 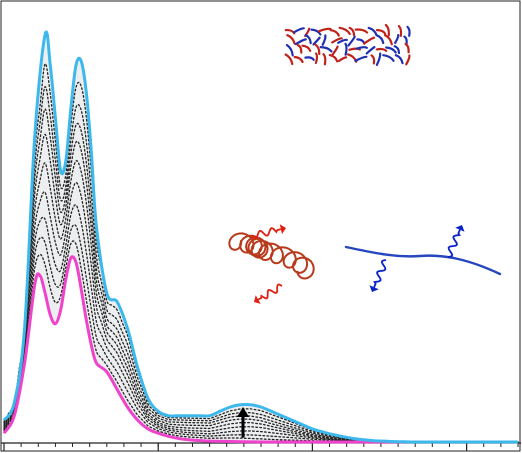 I want to click on chain-backbone, so click(x=423, y=260).